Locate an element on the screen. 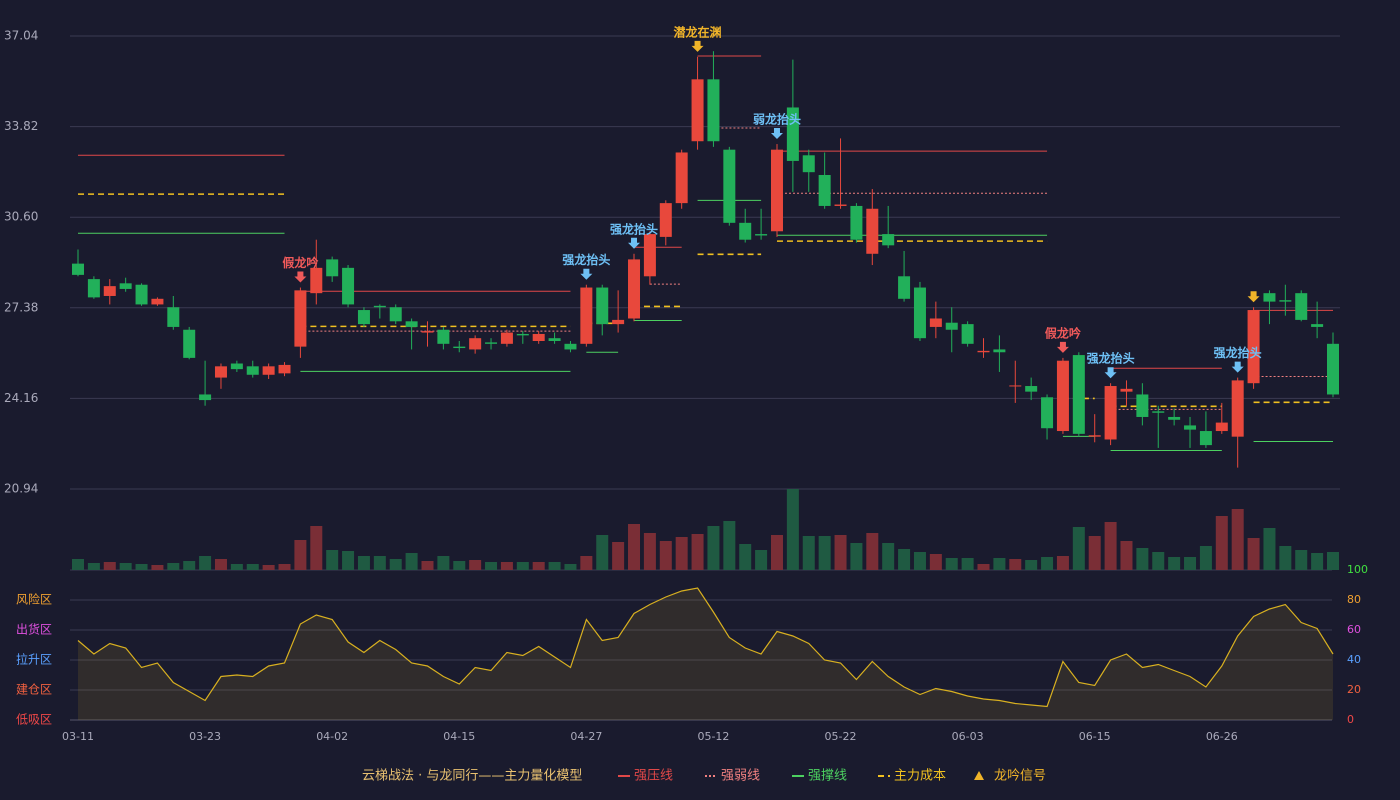 This screenshot has height=800, width=1400. x-tick-label: 04-27 is located at coordinates (586, 736).